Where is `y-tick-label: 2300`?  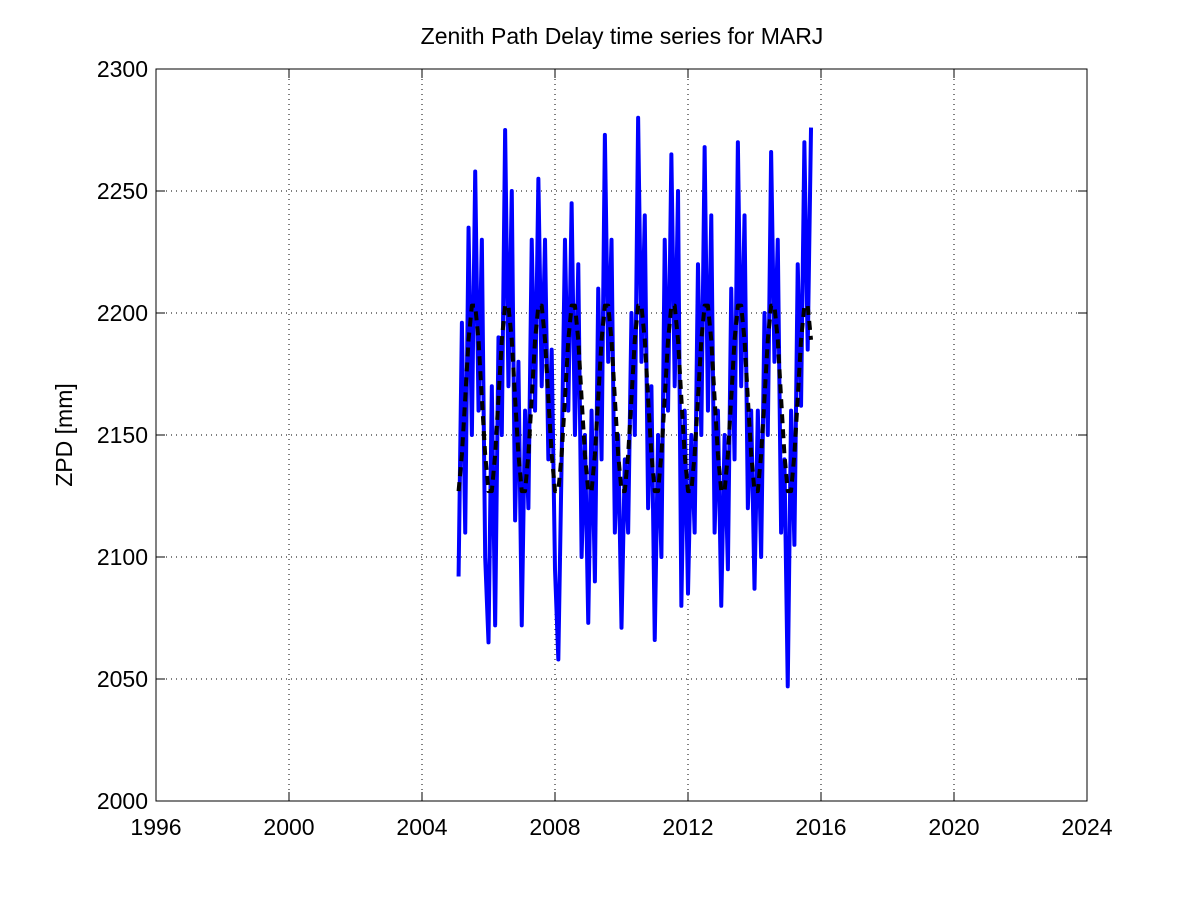 y-tick-label: 2300 is located at coordinates (122, 69).